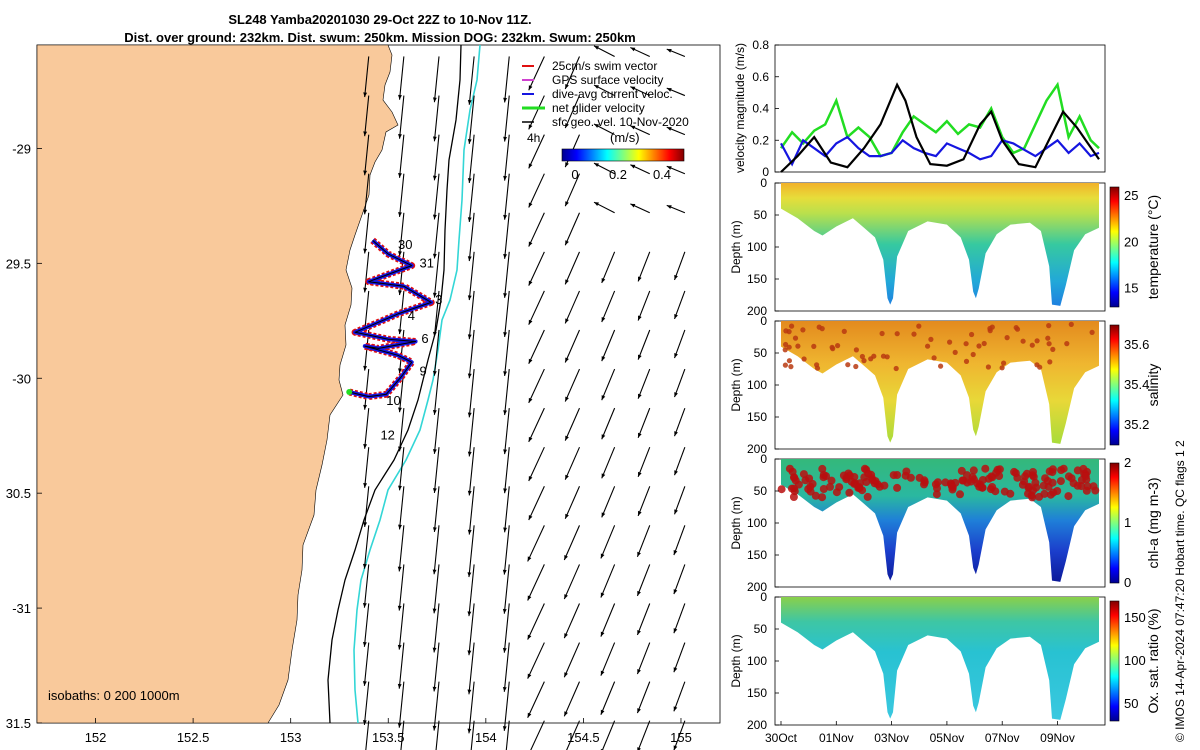  I want to click on day-labels: 30 31 3 46 9 10 12, so click(411, 340).